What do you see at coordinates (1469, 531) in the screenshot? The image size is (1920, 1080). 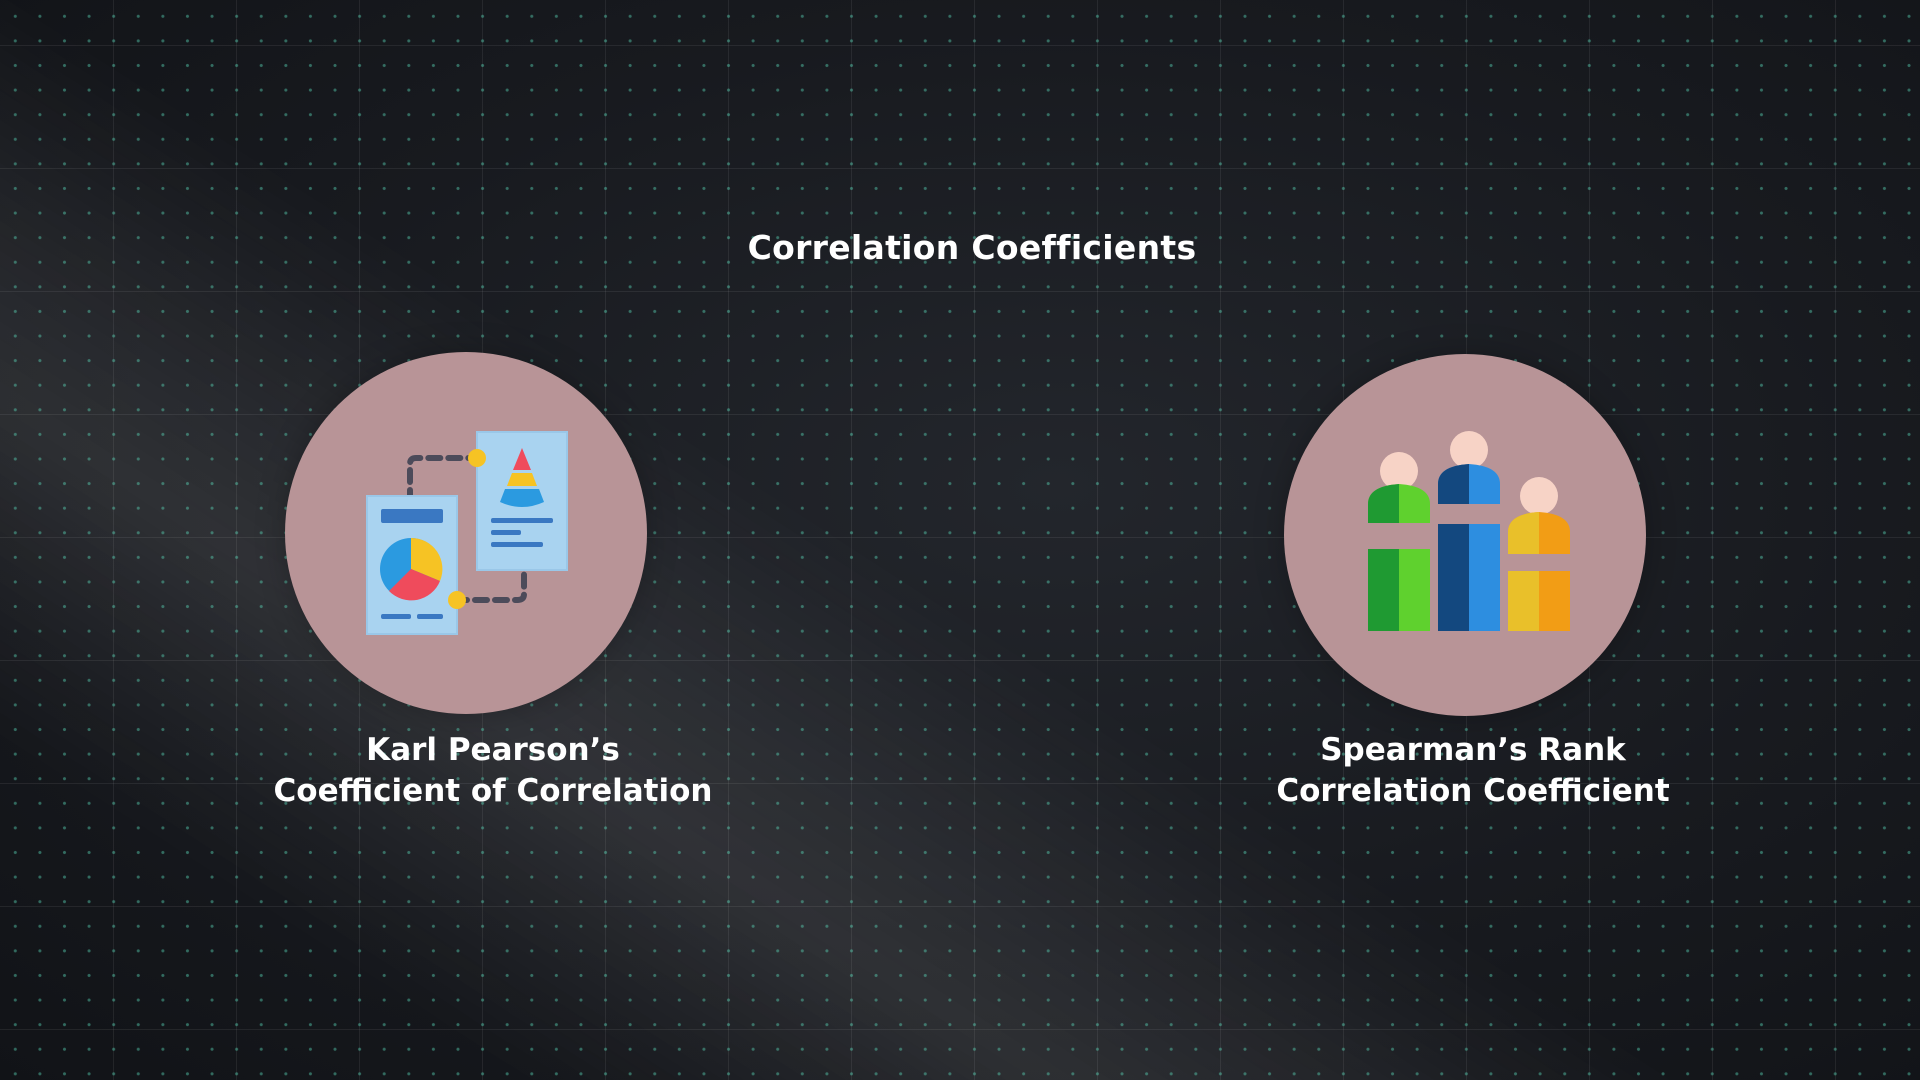 I see `people-ranking-bars-icon` at bounding box center [1469, 531].